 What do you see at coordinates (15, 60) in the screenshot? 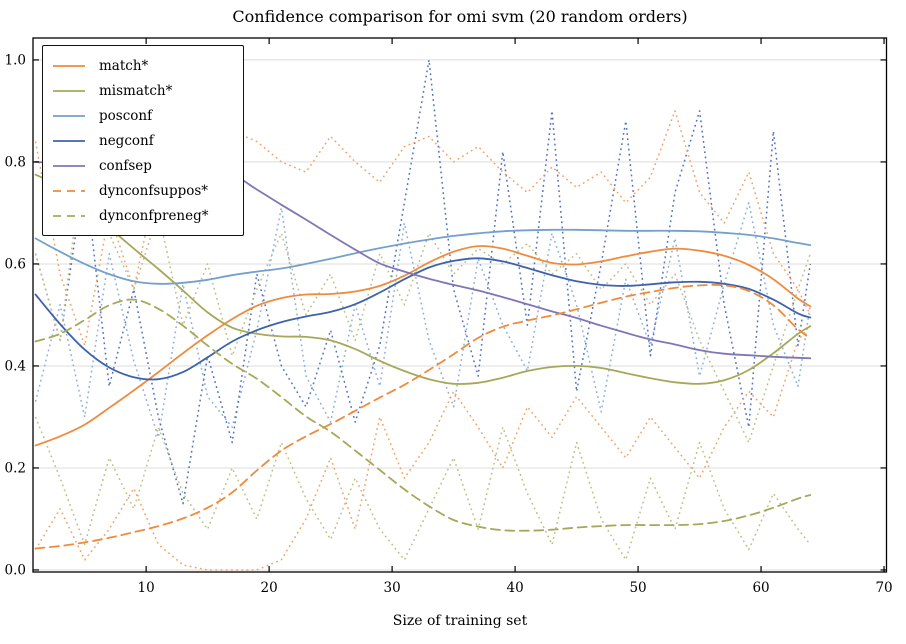
I see `y-tick-label: 1.0` at bounding box center [15, 60].